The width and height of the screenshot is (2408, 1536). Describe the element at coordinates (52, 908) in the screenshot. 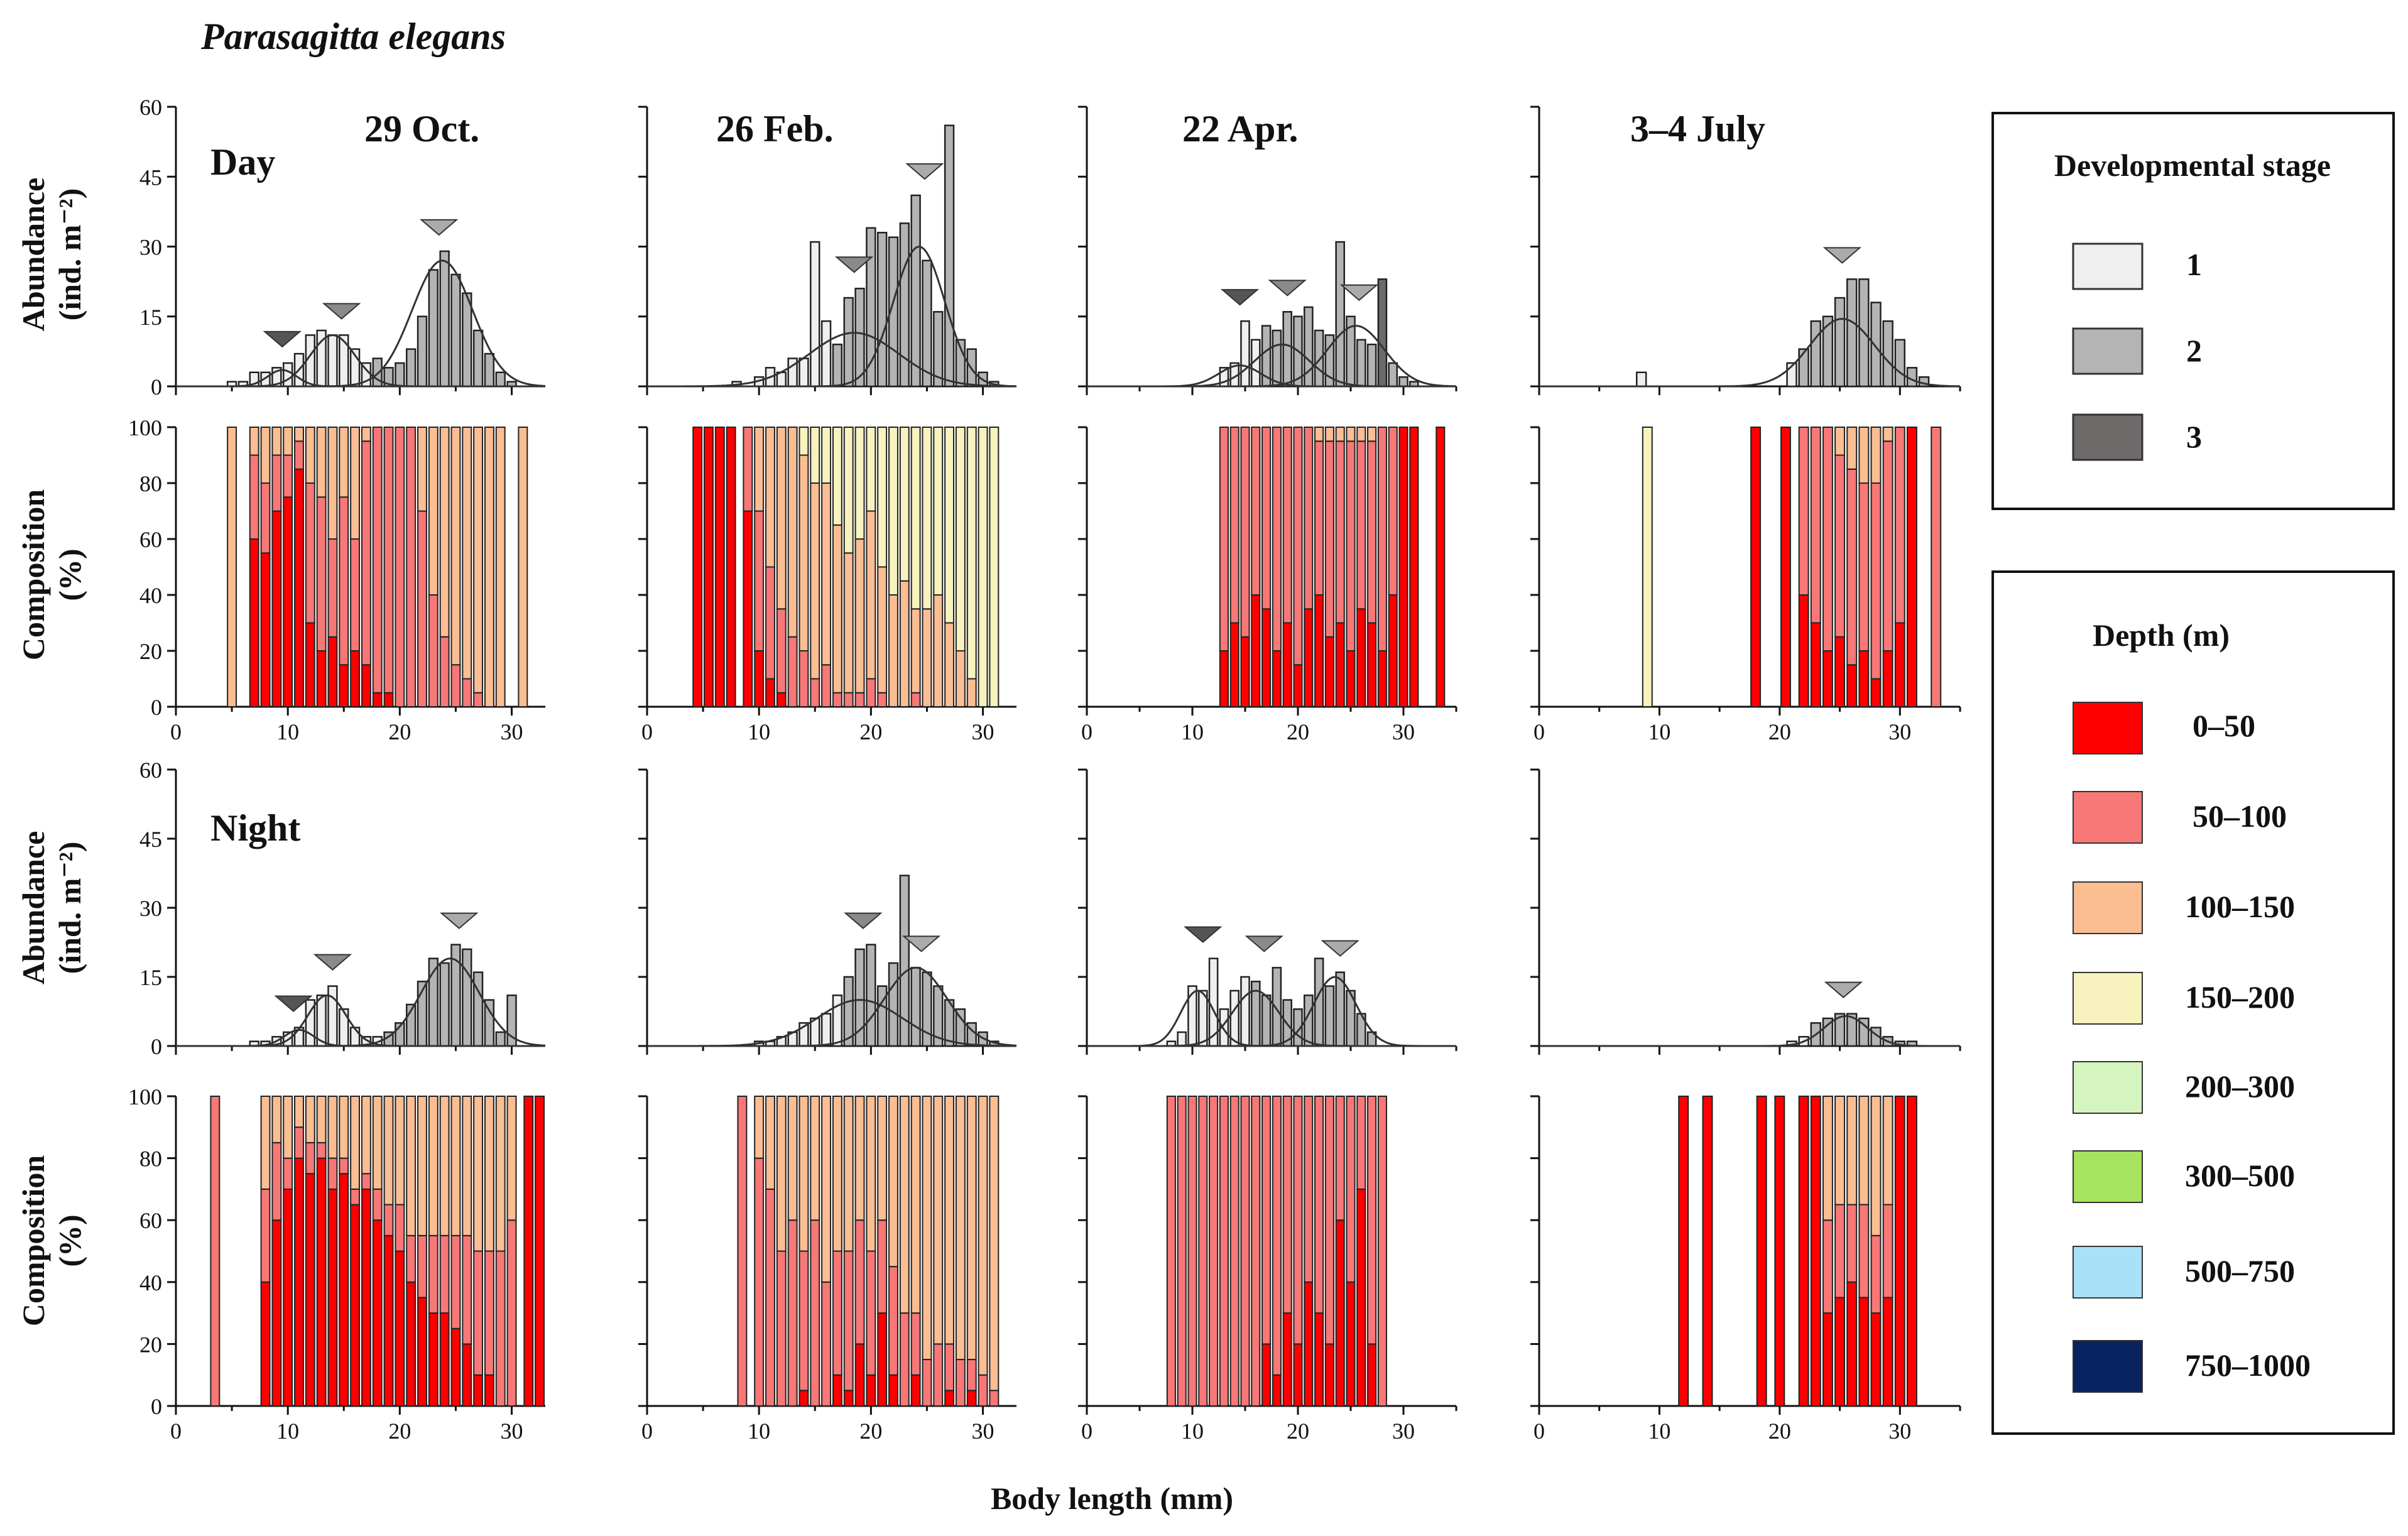

I see `ylabel-abundance-night: Abundance (ind. m⁻²)` at that location.